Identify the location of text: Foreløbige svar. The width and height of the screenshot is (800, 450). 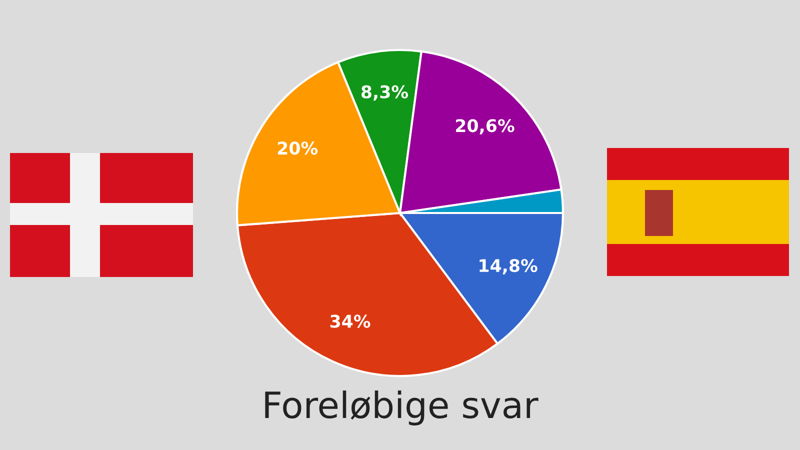
(401, 408).